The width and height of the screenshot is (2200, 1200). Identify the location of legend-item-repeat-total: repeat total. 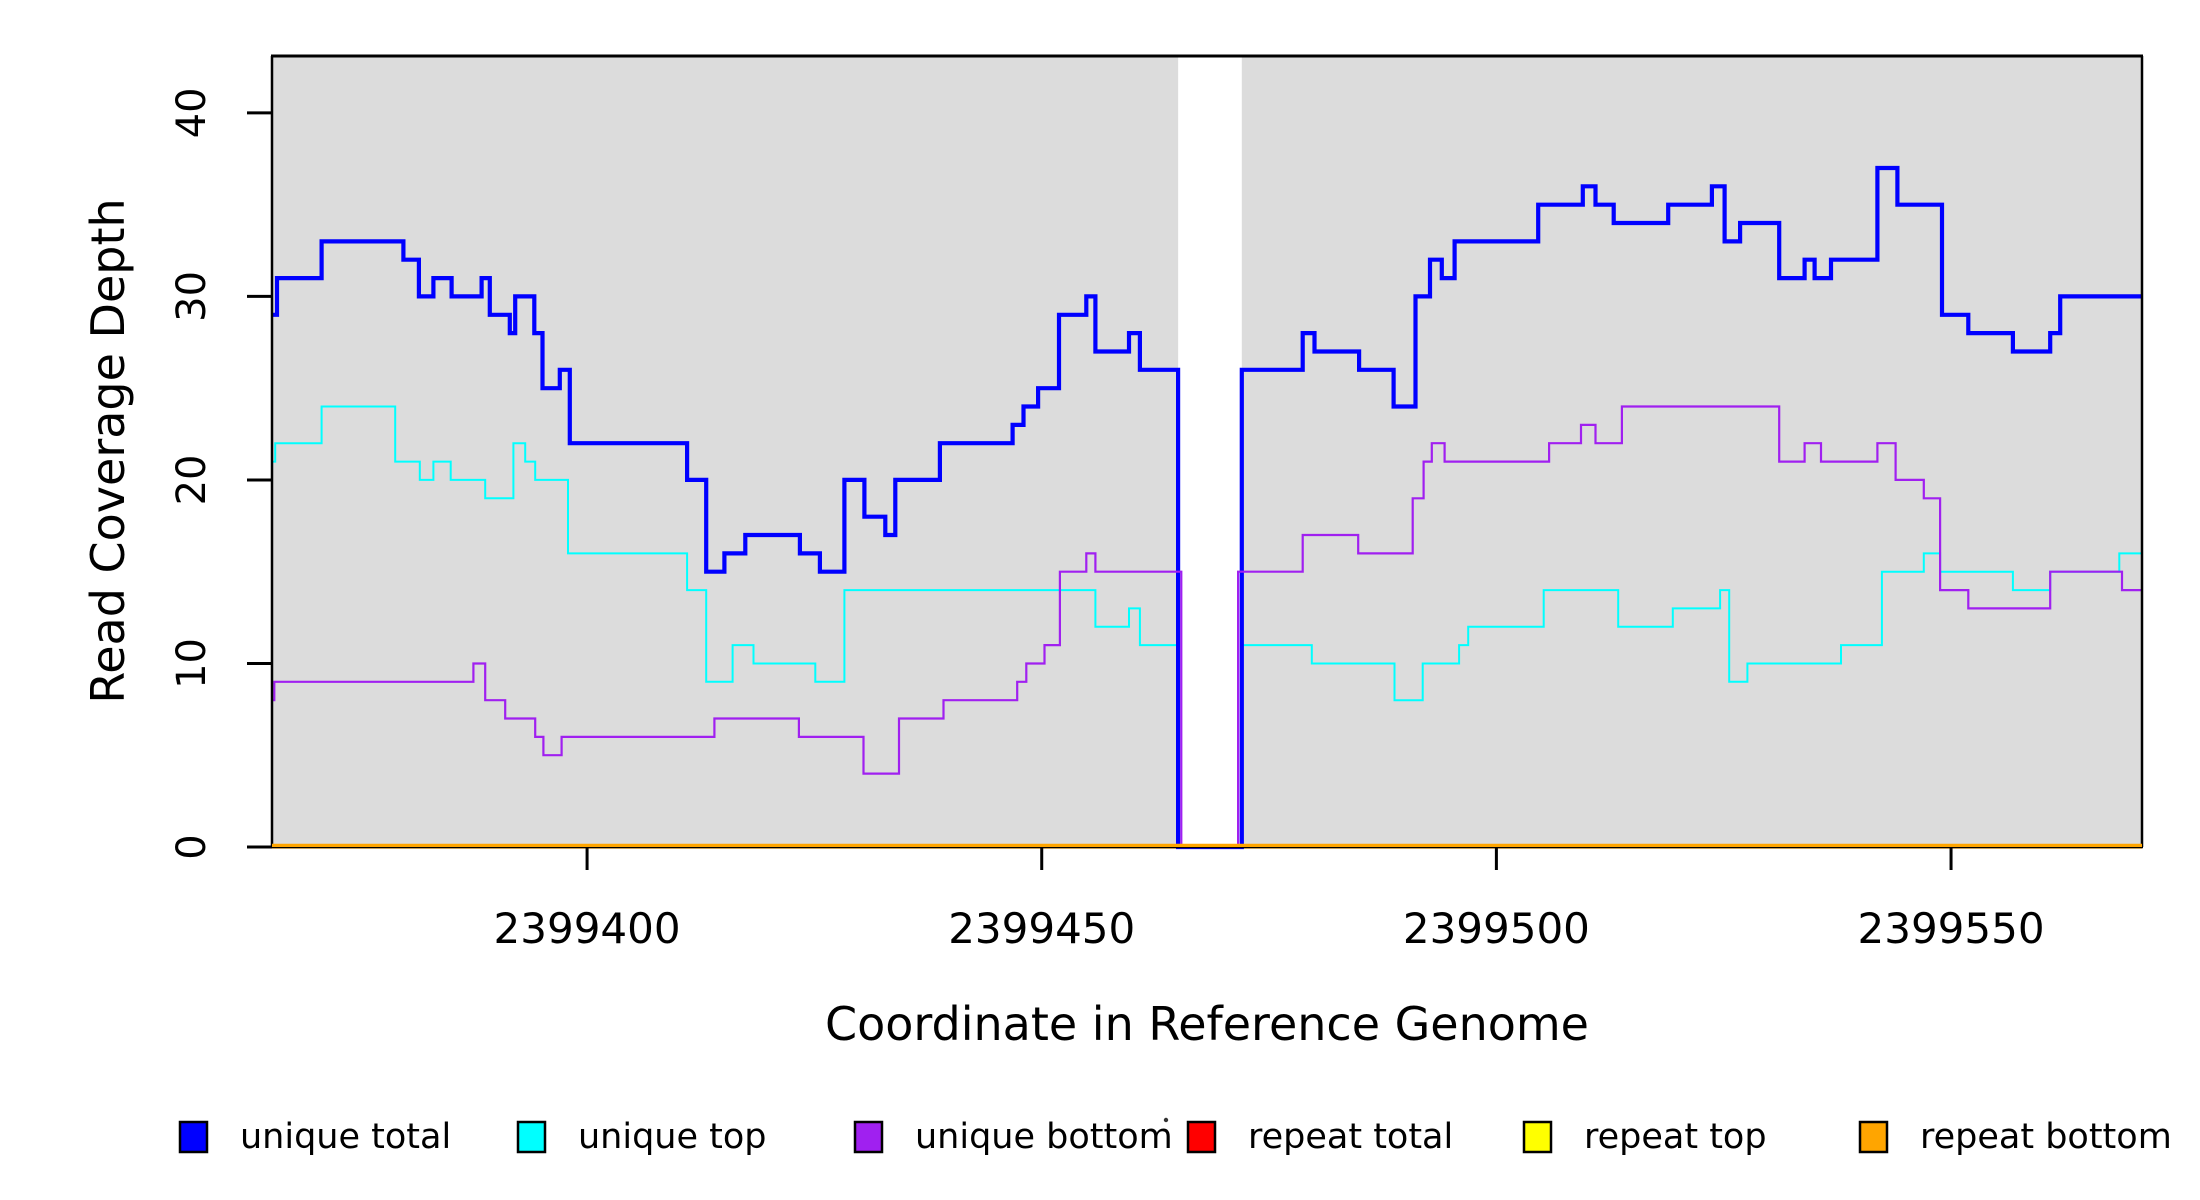
(1319, 1137).